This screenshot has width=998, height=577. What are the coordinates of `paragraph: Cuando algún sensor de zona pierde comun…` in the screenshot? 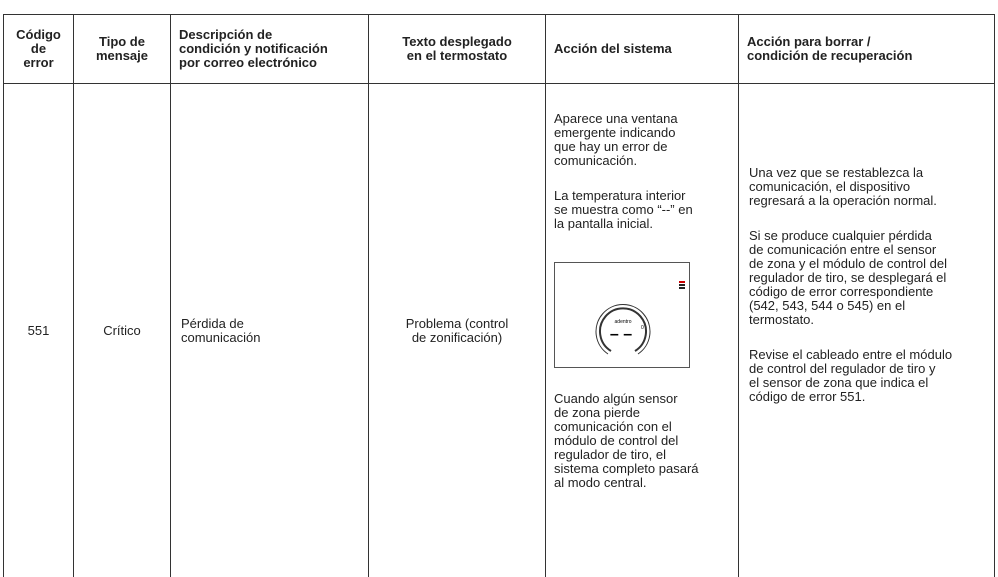 It's located at (642, 441).